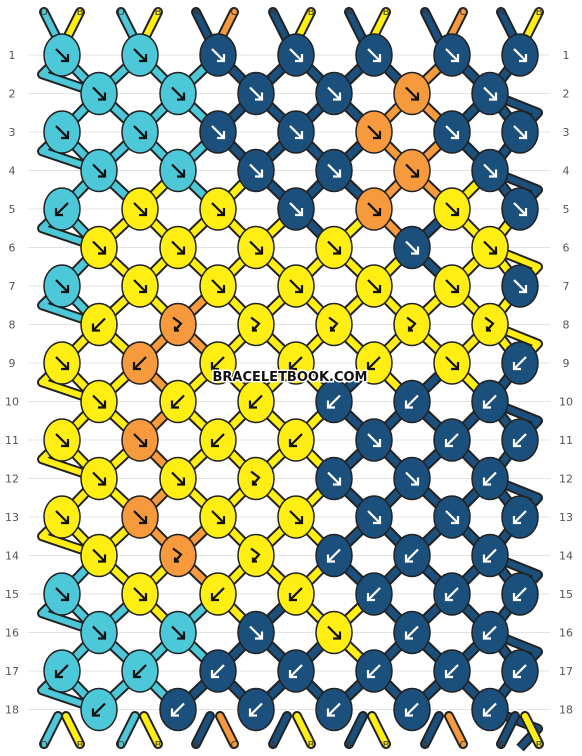 The image size is (582, 756). What do you see at coordinates (356, 730) in the screenshot?
I see `strand-tail-bottom` at bounding box center [356, 730].